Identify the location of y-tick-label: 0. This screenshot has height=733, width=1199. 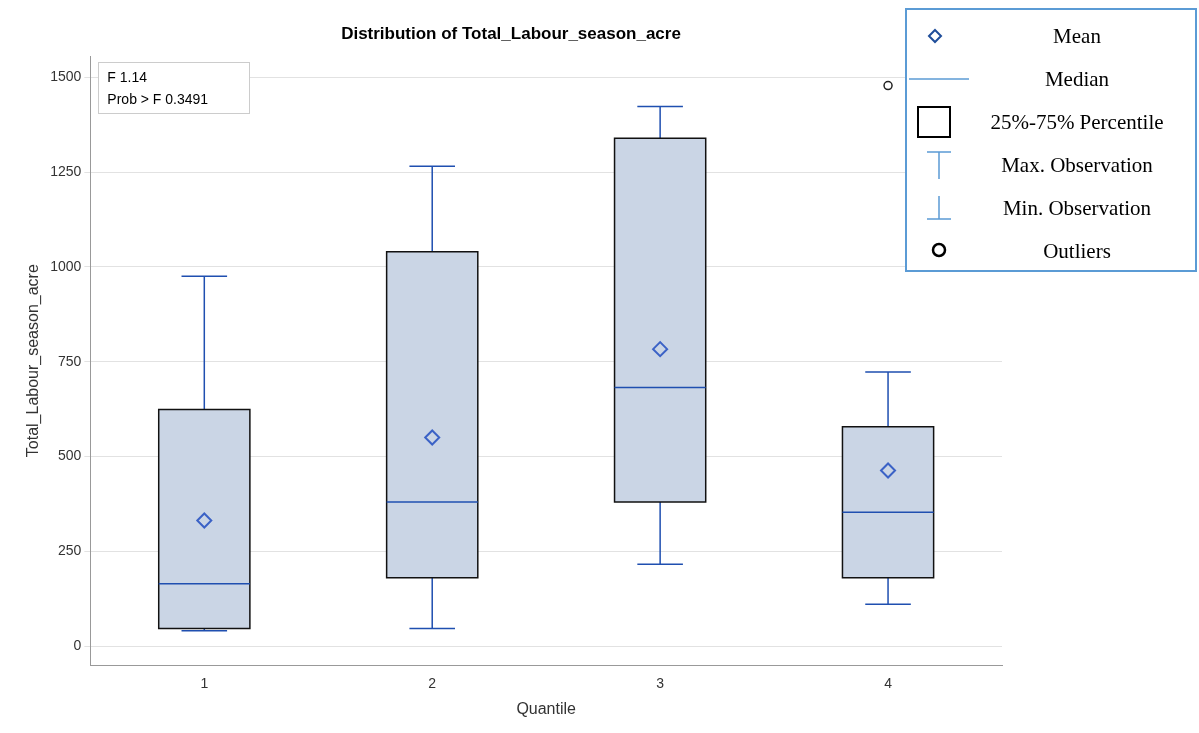
(77, 644).